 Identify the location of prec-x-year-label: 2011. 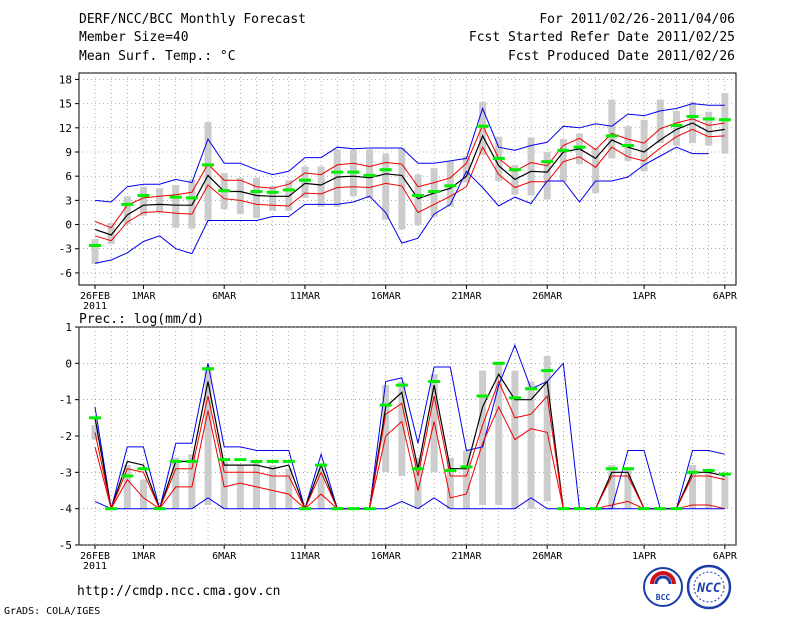
(95, 566).